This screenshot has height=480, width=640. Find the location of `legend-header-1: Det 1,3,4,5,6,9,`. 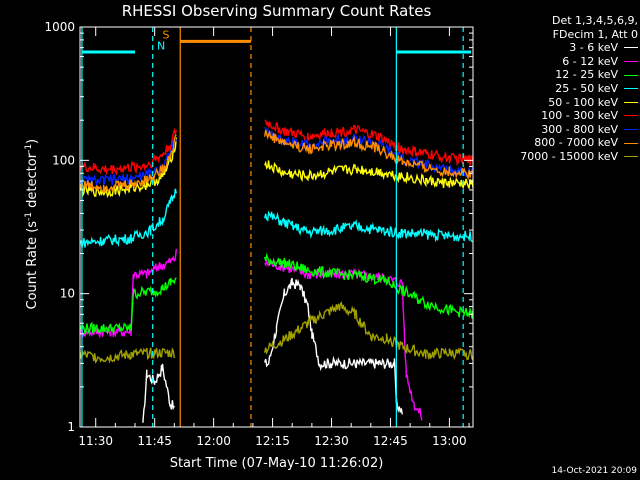

legend-header-1: Det 1,3,4,5,6,9, is located at coordinates (594, 20).